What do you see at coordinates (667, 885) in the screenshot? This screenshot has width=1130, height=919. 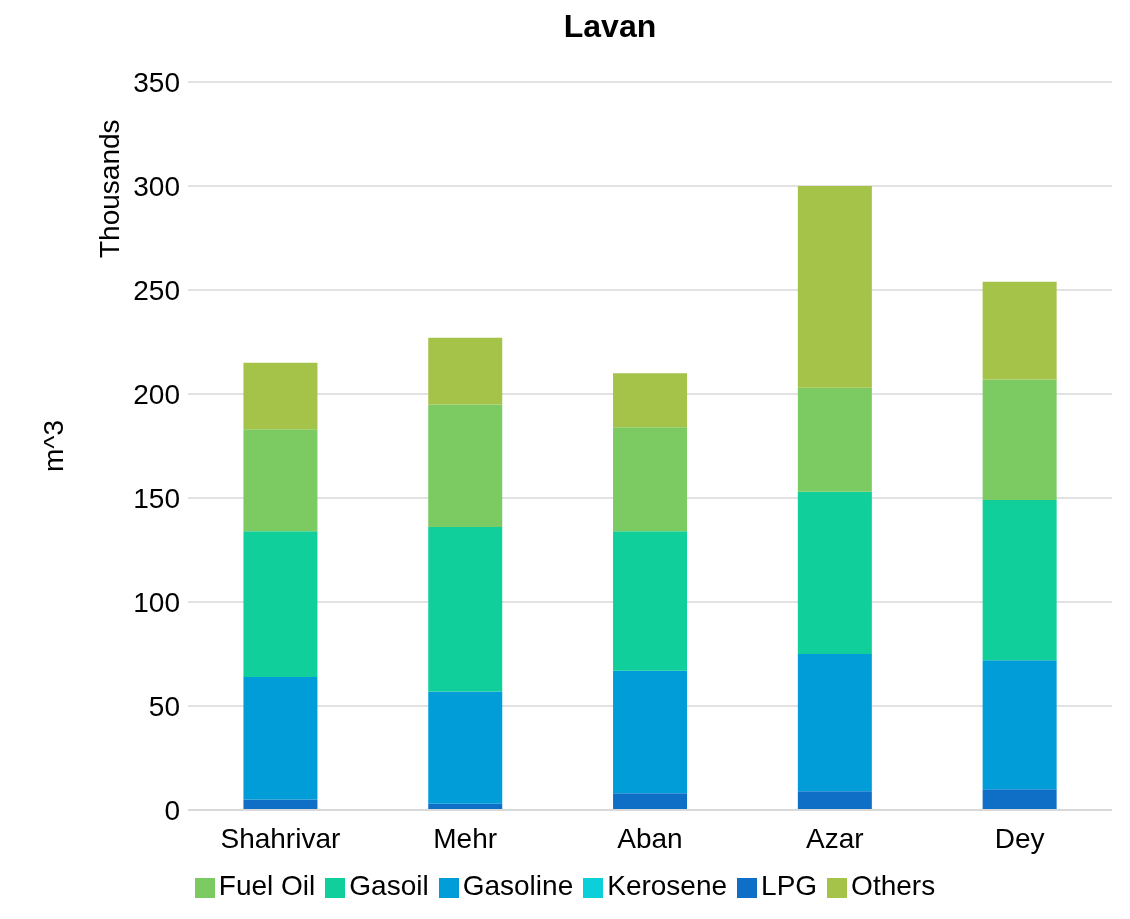 I see `legend-label: Kerosene` at bounding box center [667, 885].